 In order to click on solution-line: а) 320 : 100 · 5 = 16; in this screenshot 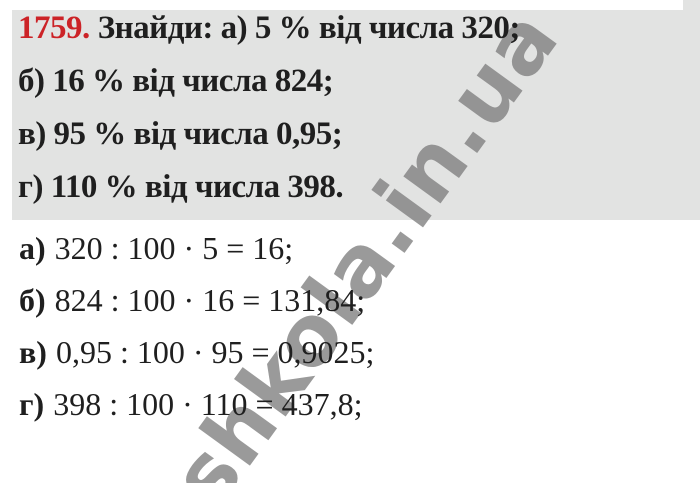, I will do `click(196, 248)`.